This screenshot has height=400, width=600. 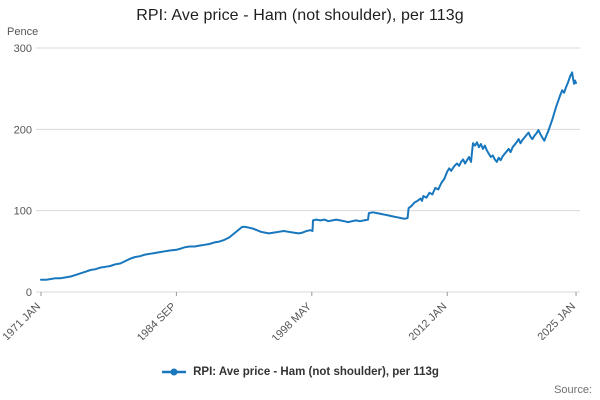 What do you see at coordinates (23, 49) in the screenshot?
I see `y-tick-label: 300` at bounding box center [23, 49].